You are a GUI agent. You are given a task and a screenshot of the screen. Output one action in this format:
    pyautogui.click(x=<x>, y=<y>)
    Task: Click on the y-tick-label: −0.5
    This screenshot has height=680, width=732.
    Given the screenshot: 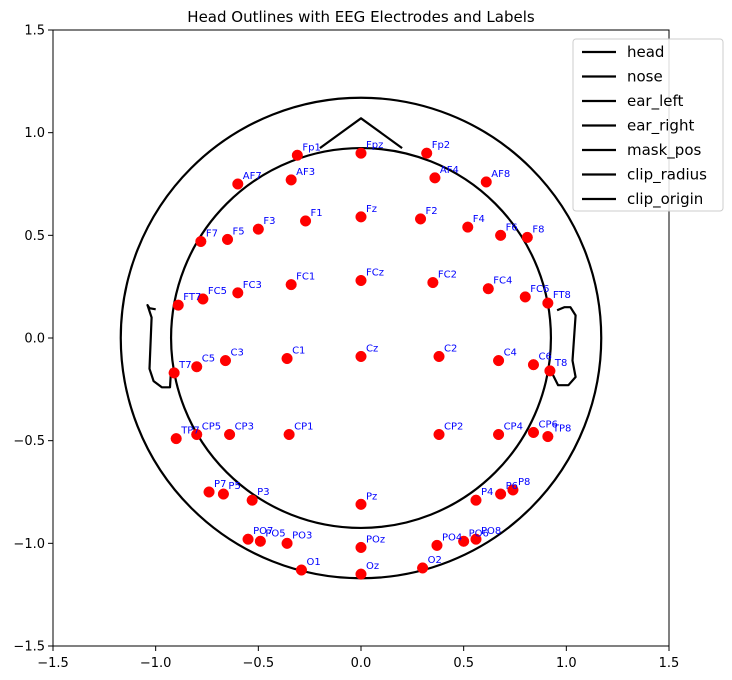 What is the action you would take?
    pyautogui.click(x=29, y=441)
    